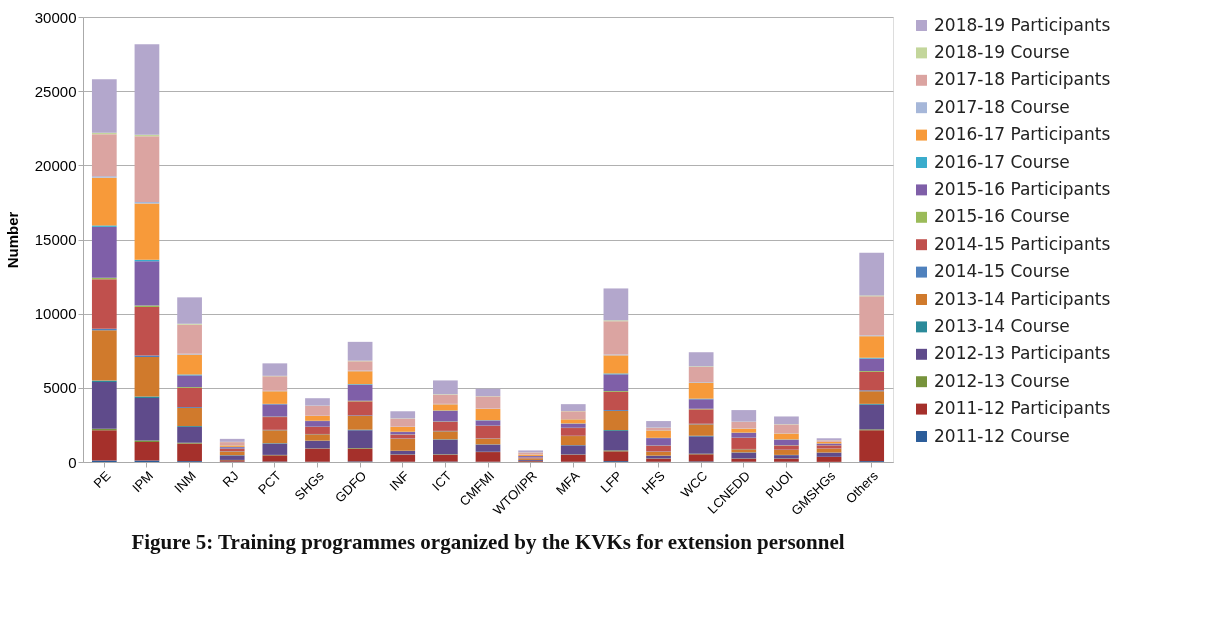  What do you see at coordinates (1002, 106) in the screenshot?
I see `legend-label: 2017-18 Course` at bounding box center [1002, 106].